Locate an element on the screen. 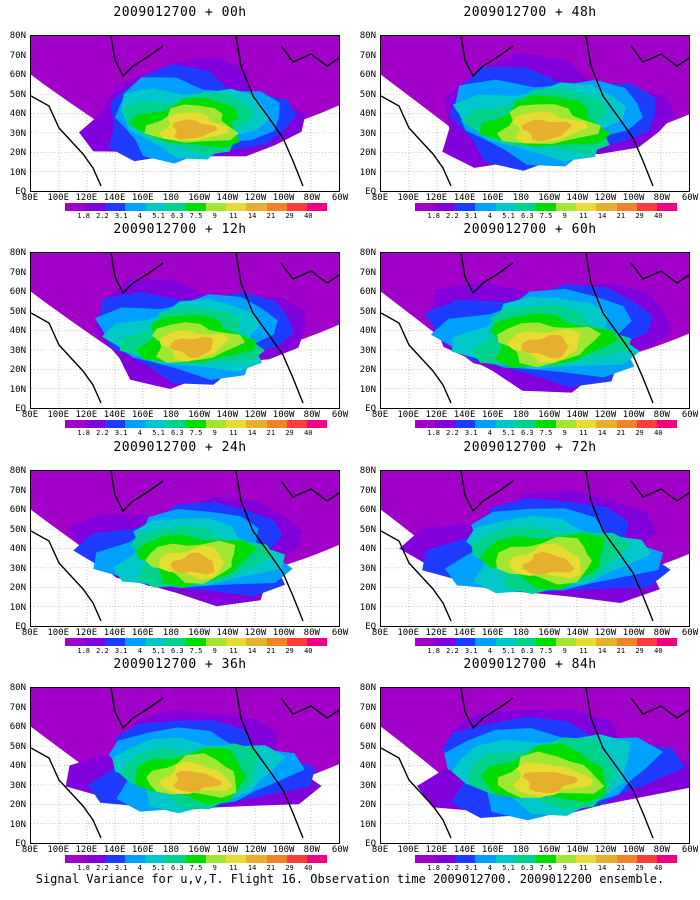 The width and height of the screenshot is (700, 900). colorbar-label: 1.8 is located at coordinates (434, 433).